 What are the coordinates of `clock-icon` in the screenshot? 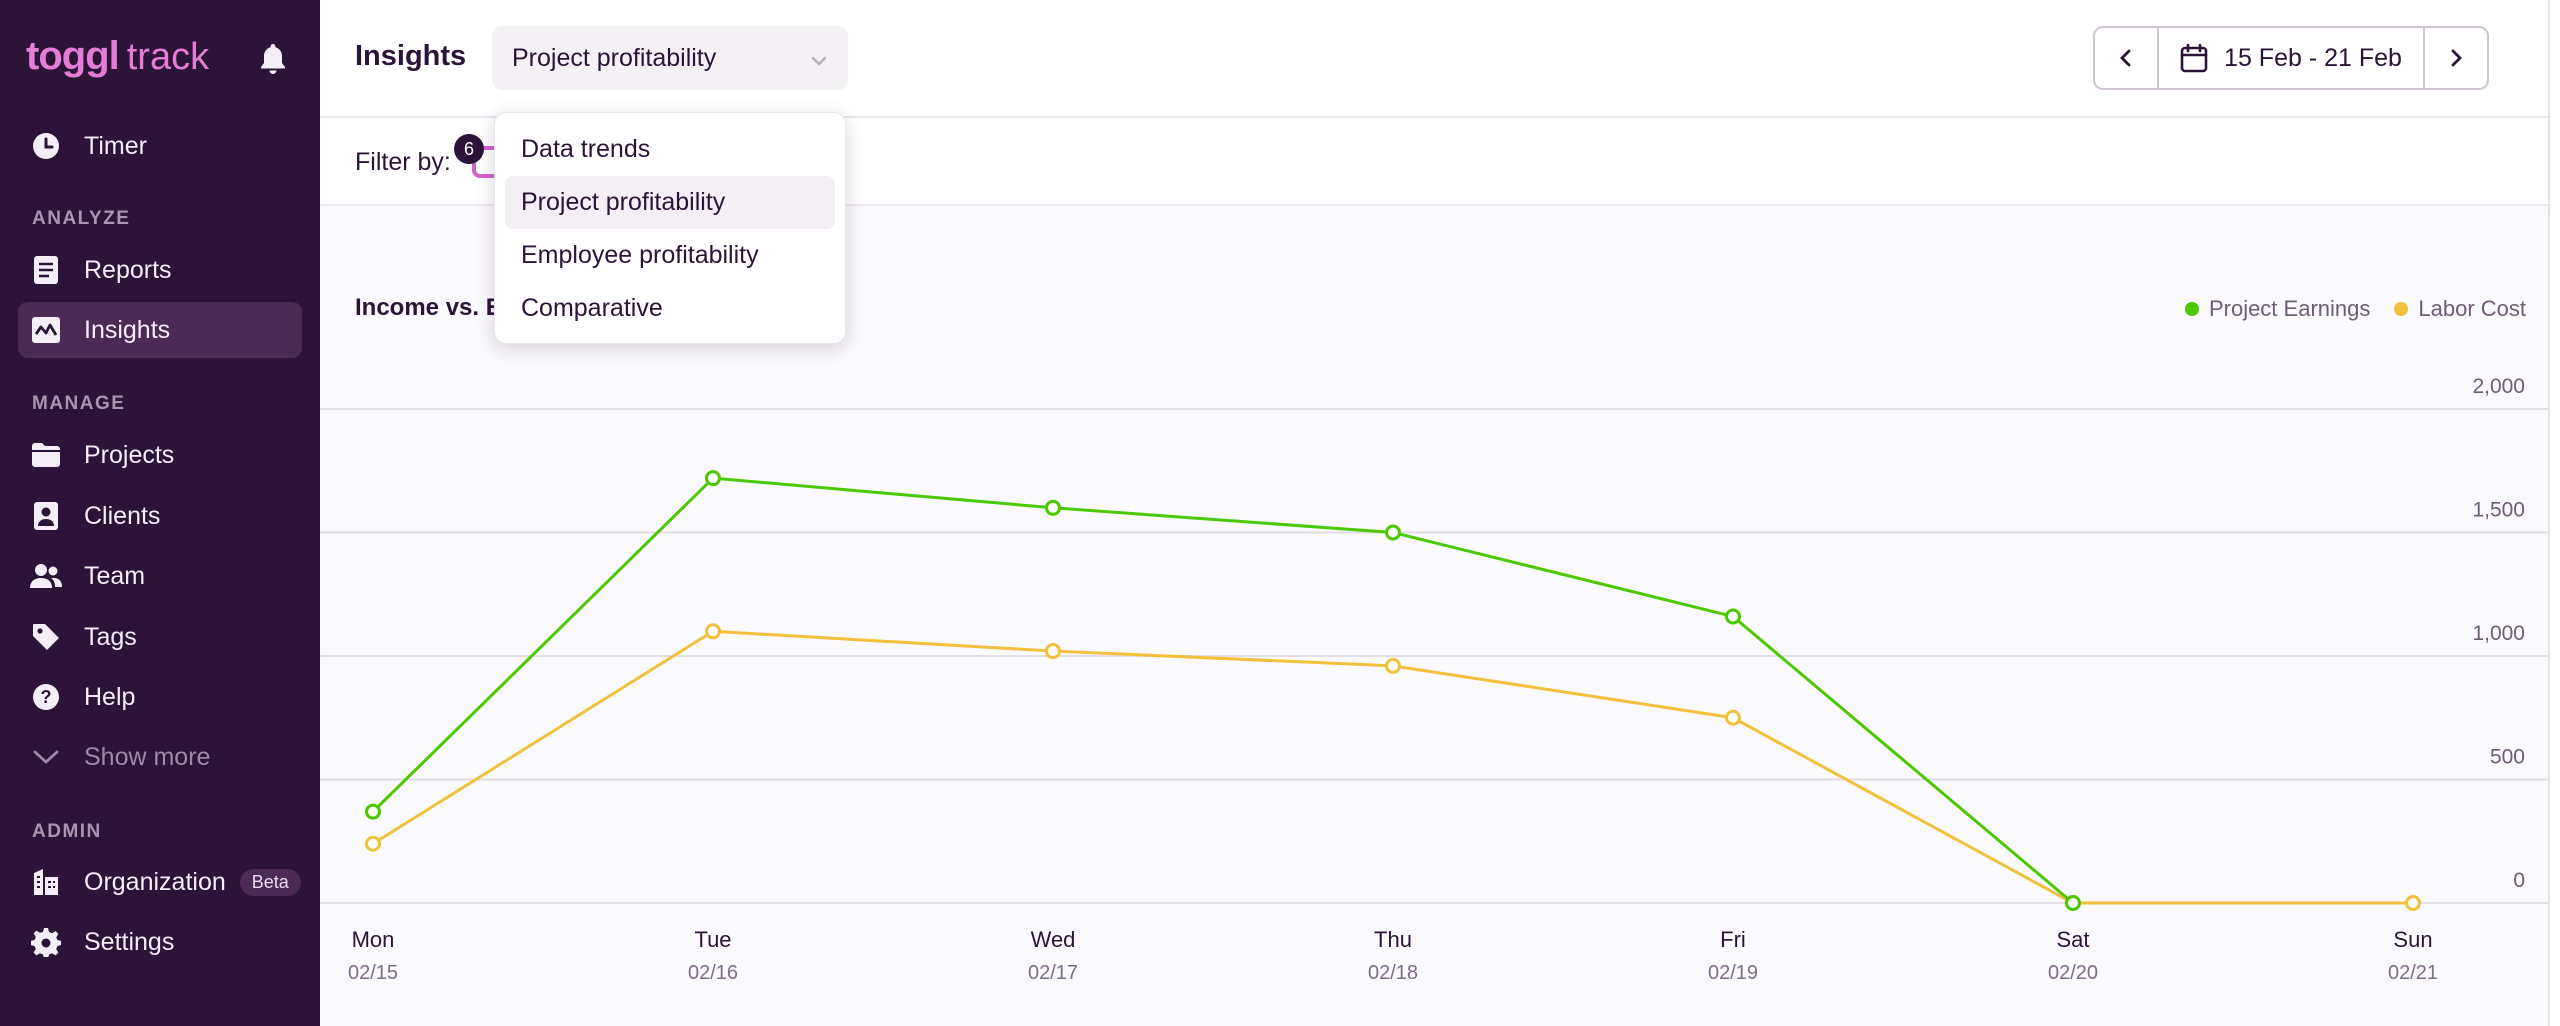 It's located at (46, 146).